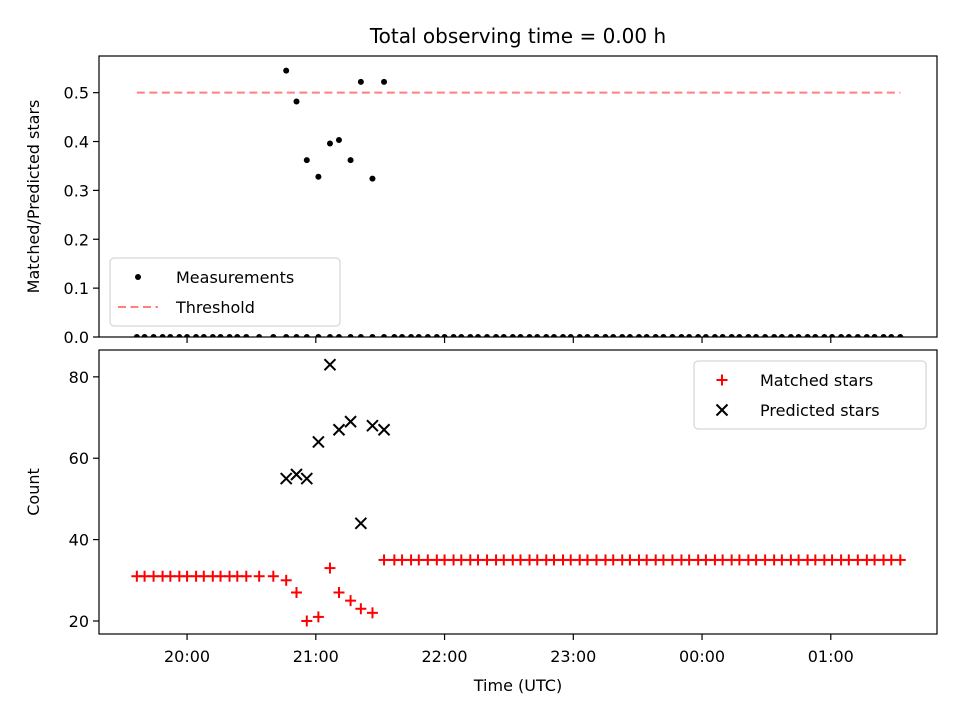 This screenshot has height=720, width=960. What do you see at coordinates (820, 410) in the screenshot?
I see `legend-label: Predicted stars` at bounding box center [820, 410].